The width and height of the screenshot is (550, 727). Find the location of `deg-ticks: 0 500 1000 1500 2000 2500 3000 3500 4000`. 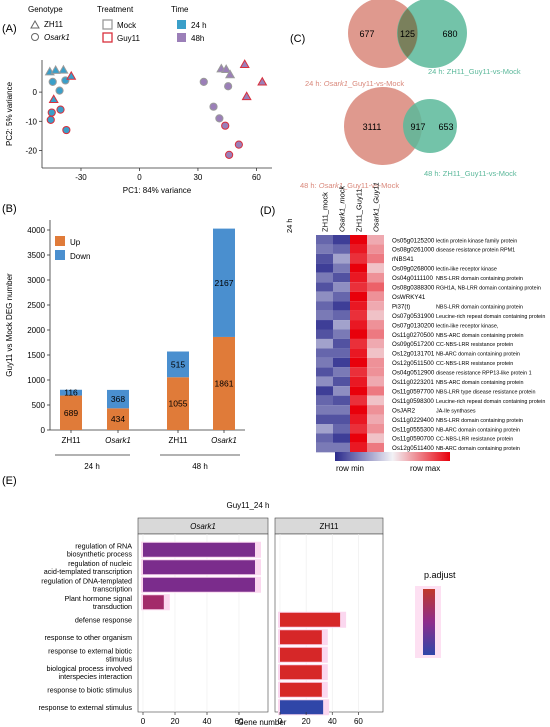

deg-ticks: 0 500 1000 1500 2000 2500 3000 3500 4000 is located at coordinates (38, 330).